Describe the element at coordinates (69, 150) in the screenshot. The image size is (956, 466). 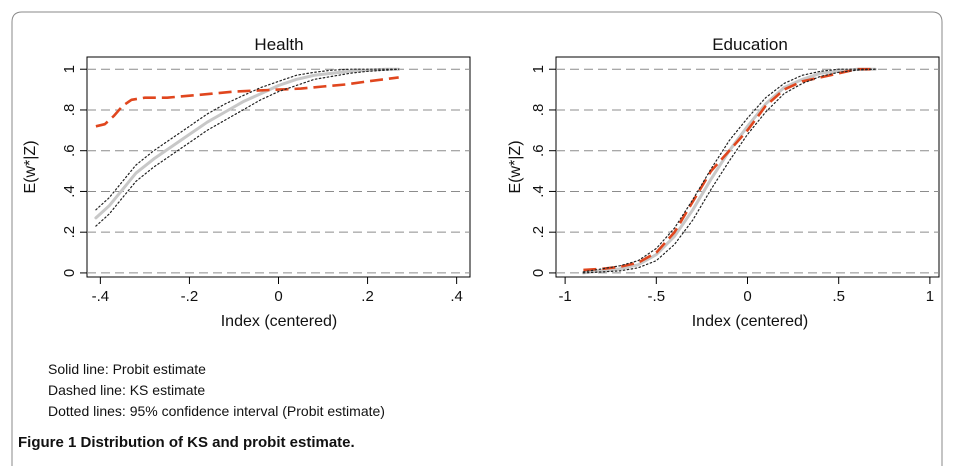
I see `health-y-tick-label: .6` at that location.